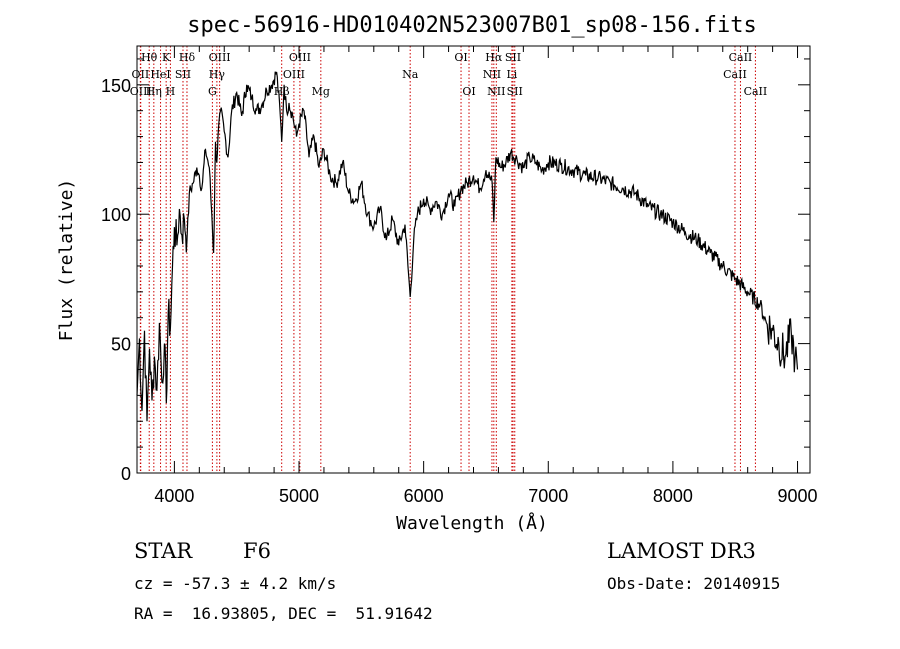  What do you see at coordinates (282, 91) in the screenshot?
I see `spectral-line-label: Hβ` at bounding box center [282, 91].